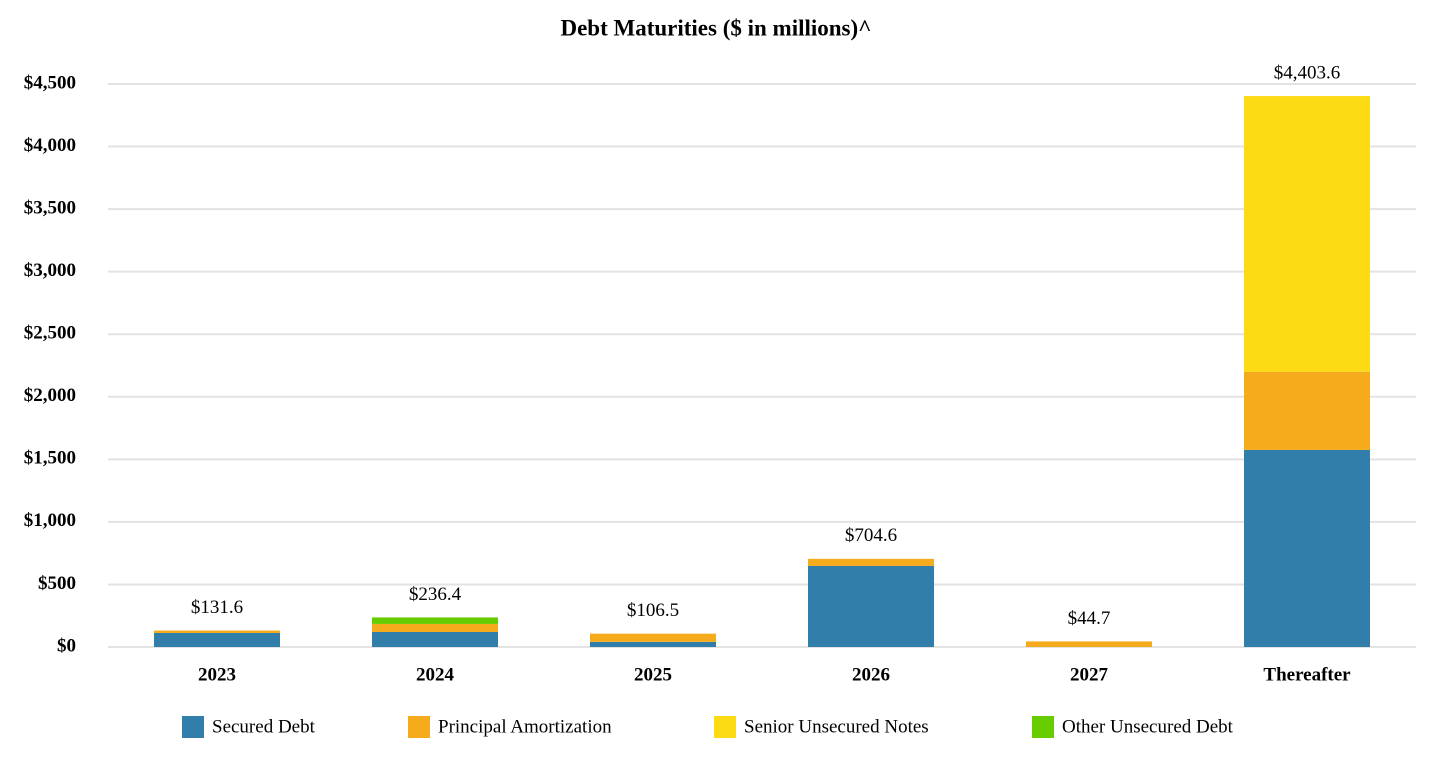  Describe the element at coordinates (435, 674) in the screenshot. I see `x-tick-label: 2024` at that location.